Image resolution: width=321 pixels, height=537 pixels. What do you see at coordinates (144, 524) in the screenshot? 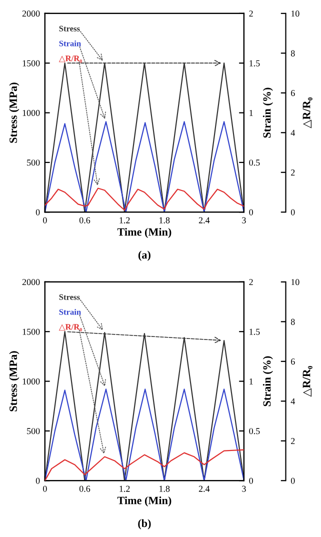
I see `text: (b)` at bounding box center [144, 524].